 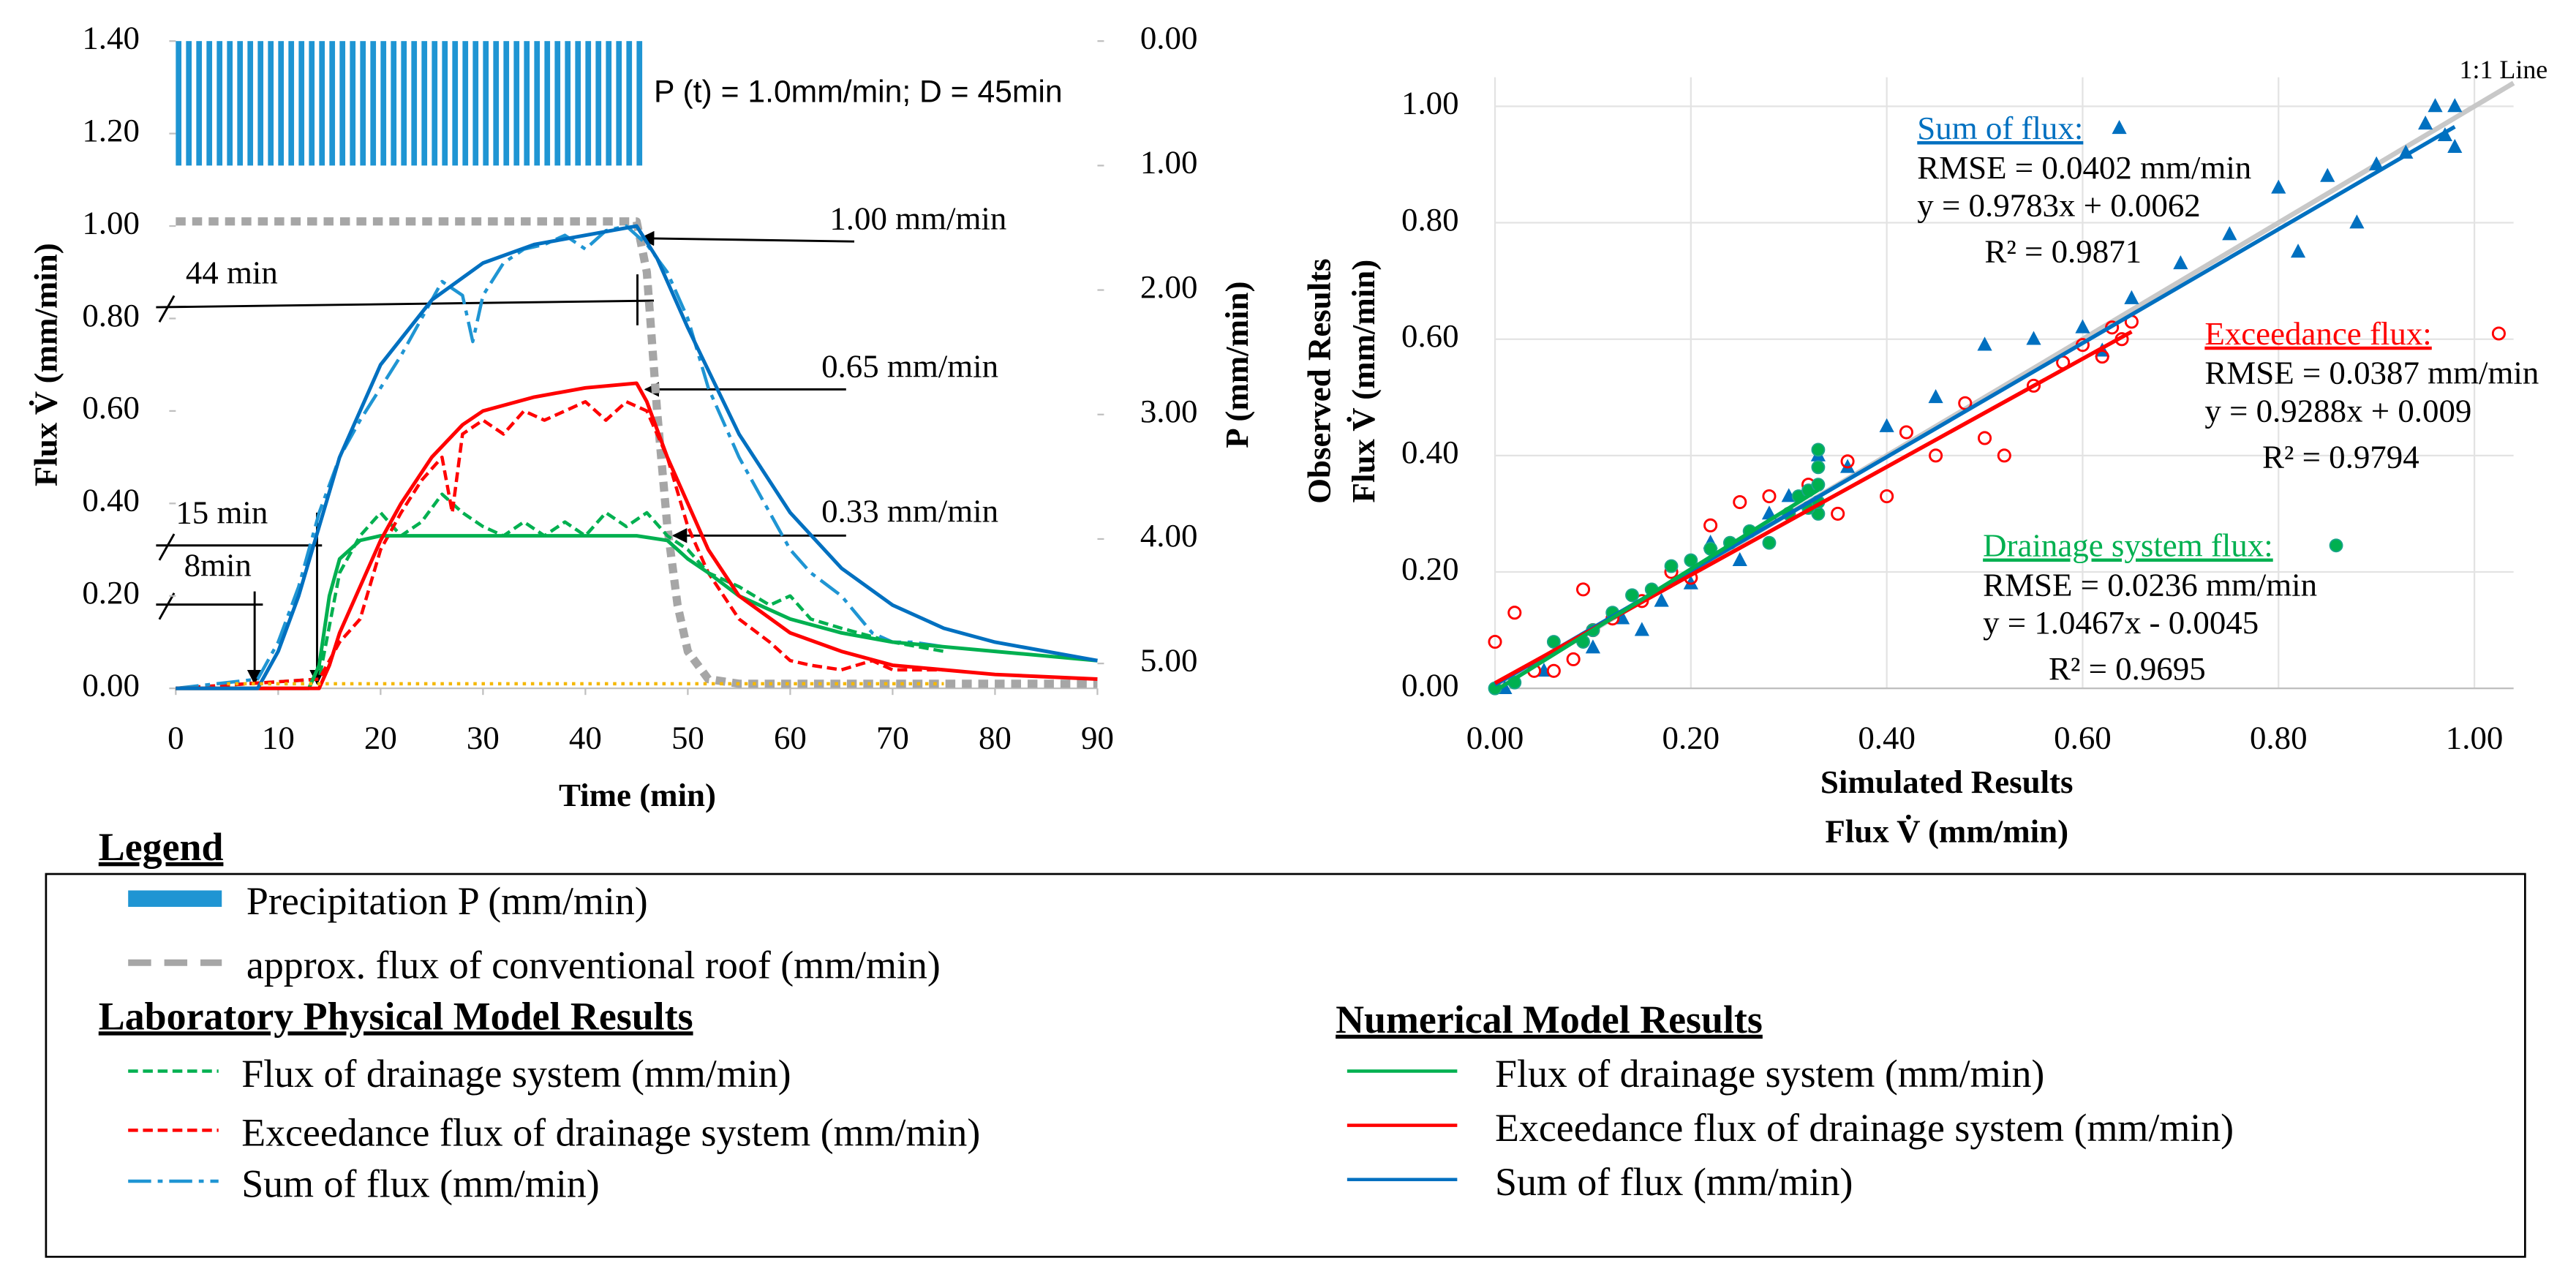 What do you see at coordinates (585, 737) in the screenshot?
I see `x-tick-label: 40` at bounding box center [585, 737].